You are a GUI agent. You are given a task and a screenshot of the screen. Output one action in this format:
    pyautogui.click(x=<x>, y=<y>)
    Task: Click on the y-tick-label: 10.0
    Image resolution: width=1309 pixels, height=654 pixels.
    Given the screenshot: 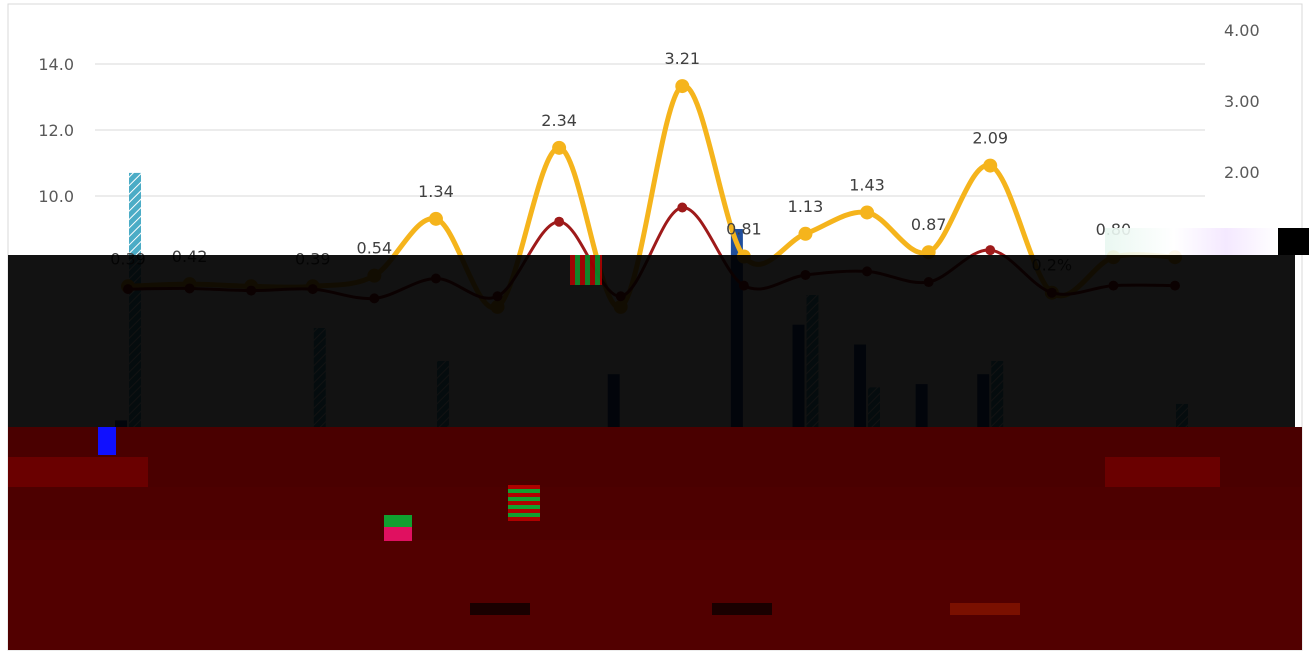 What is the action you would take?
    pyautogui.click(x=56, y=196)
    